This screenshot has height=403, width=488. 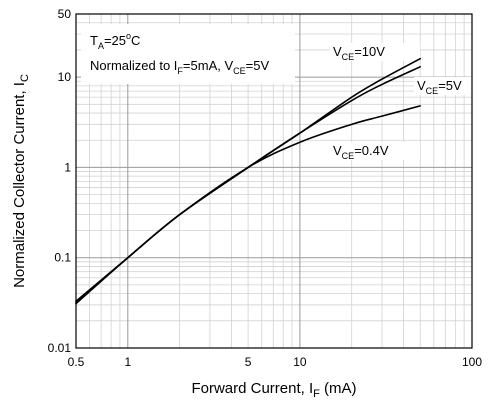 What do you see at coordinates (67, 167) in the screenshot?
I see `y-tick-label: 1` at bounding box center [67, 167].